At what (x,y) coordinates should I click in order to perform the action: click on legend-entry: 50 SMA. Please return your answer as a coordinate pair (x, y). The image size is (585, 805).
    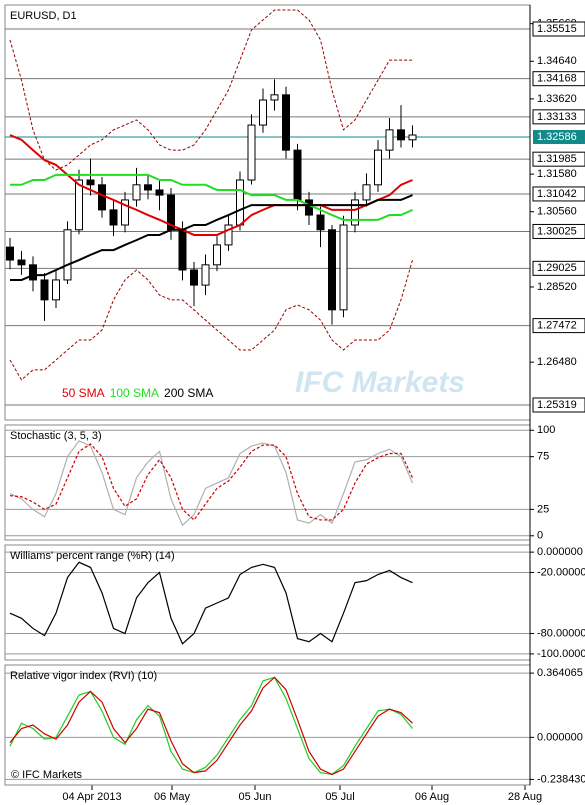
    Looking at the image, I should click on (83, 393).